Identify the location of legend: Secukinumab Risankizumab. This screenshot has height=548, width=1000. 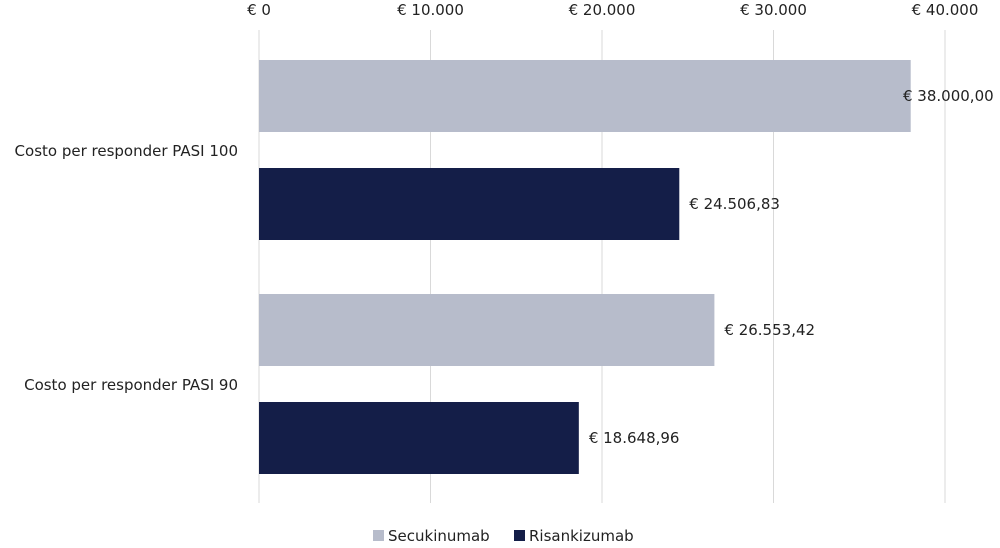
(503, 536).